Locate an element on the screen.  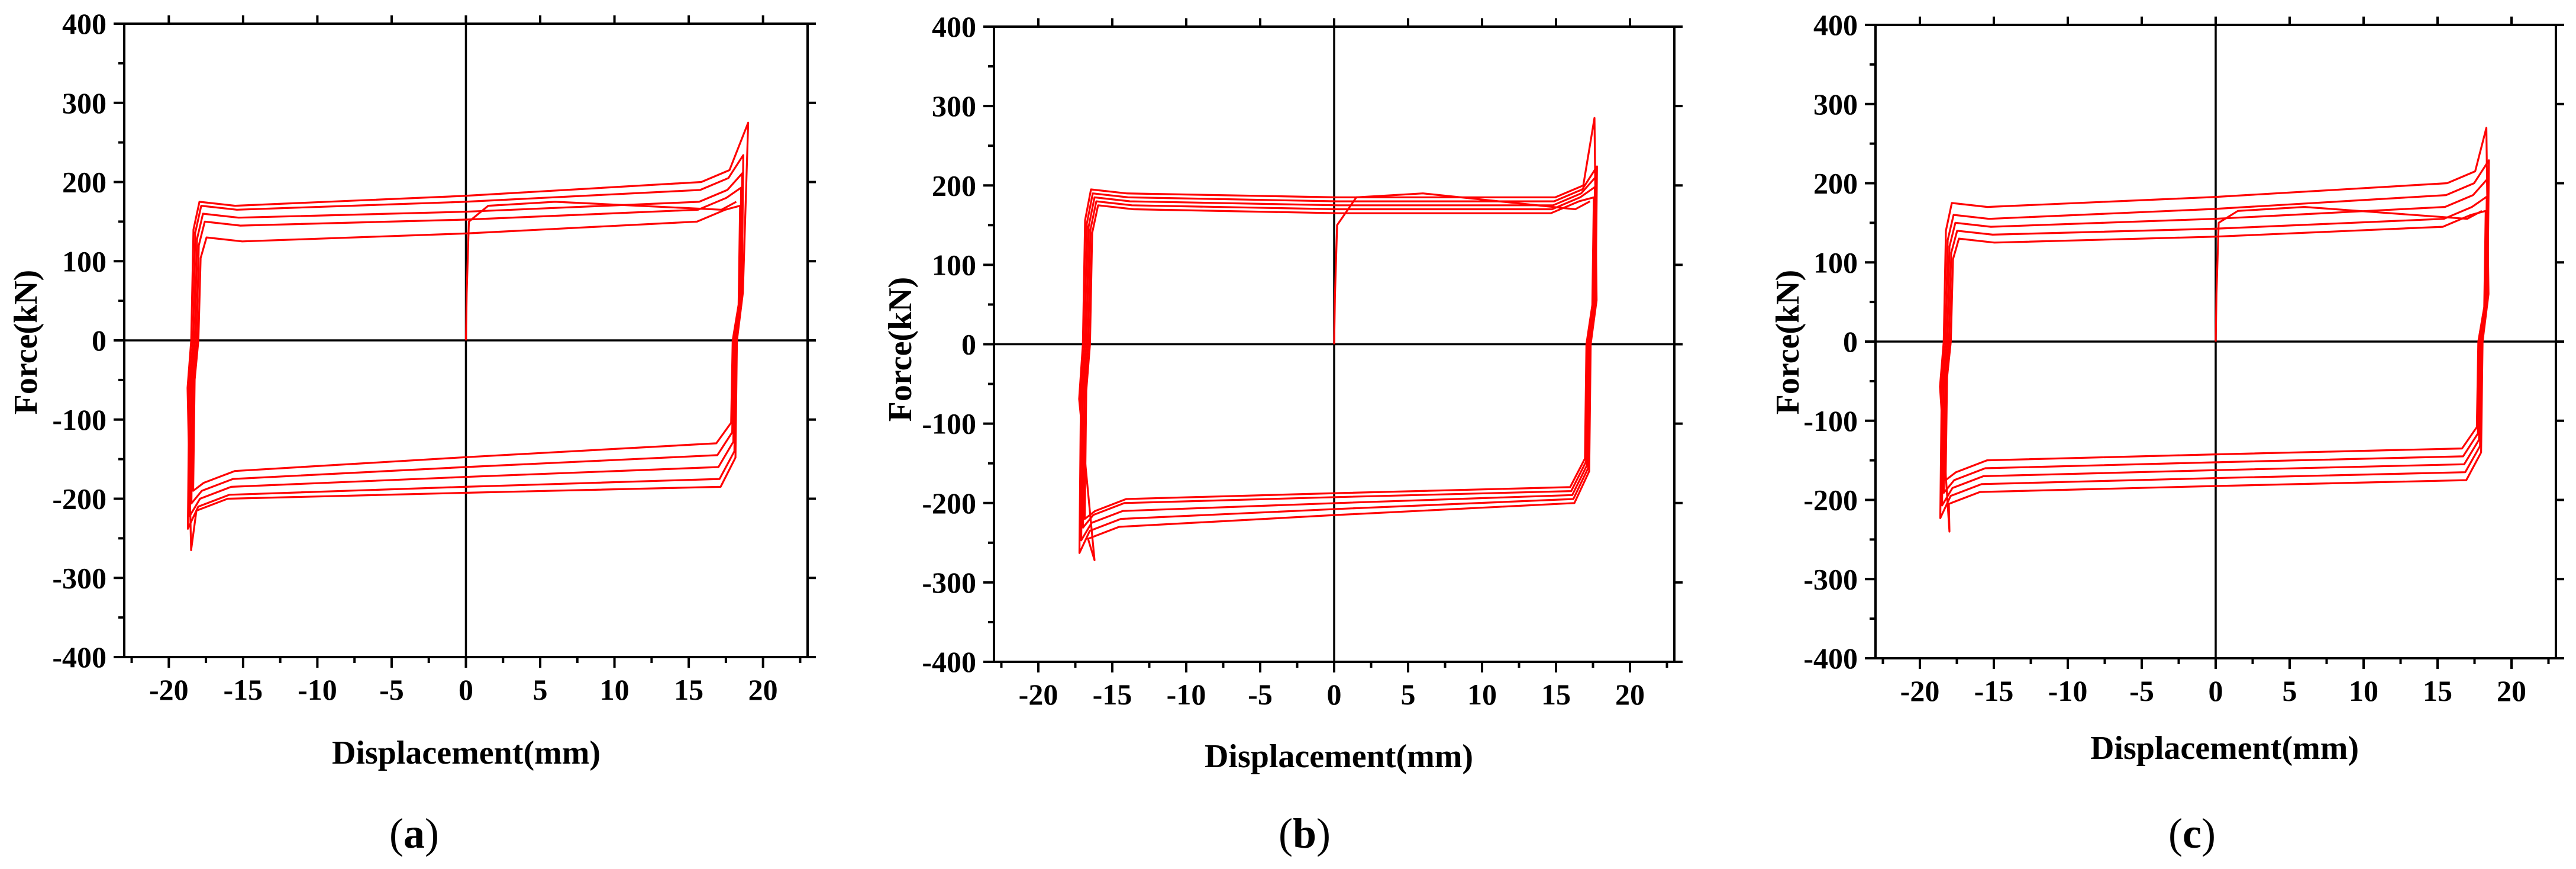
hysteresis-curves-a is located at coordinates (468, 336).